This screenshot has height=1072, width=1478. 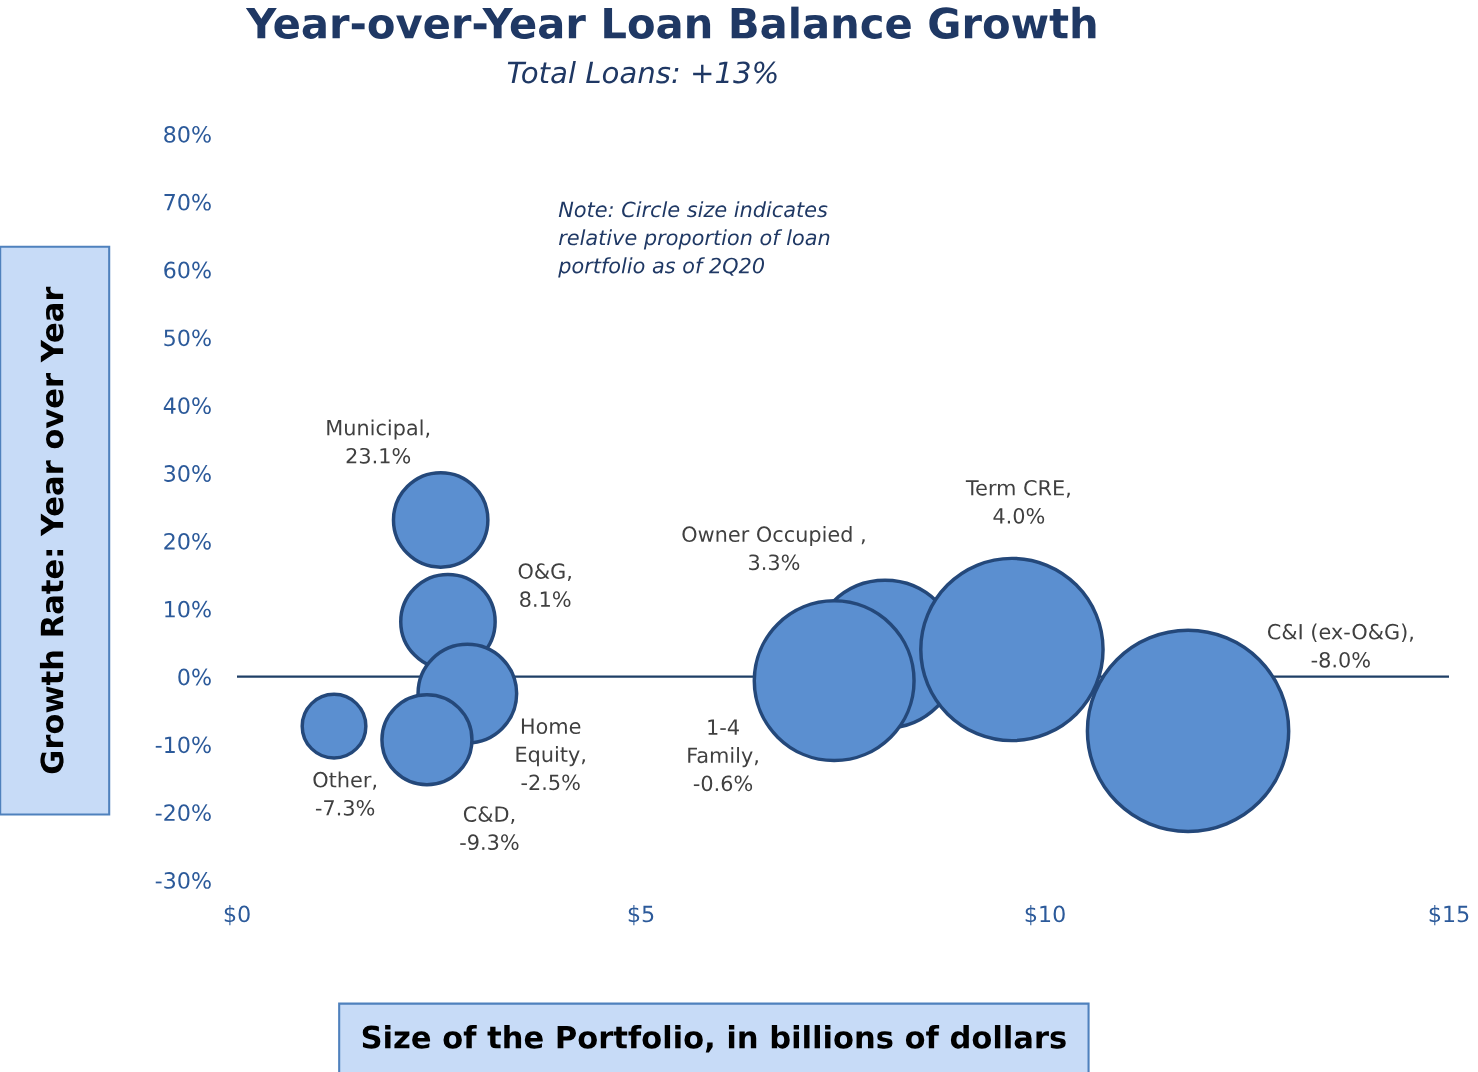 I want to click on chart-title: Year-over-Year Loan Balance Growth, so click(x=670, y=22).